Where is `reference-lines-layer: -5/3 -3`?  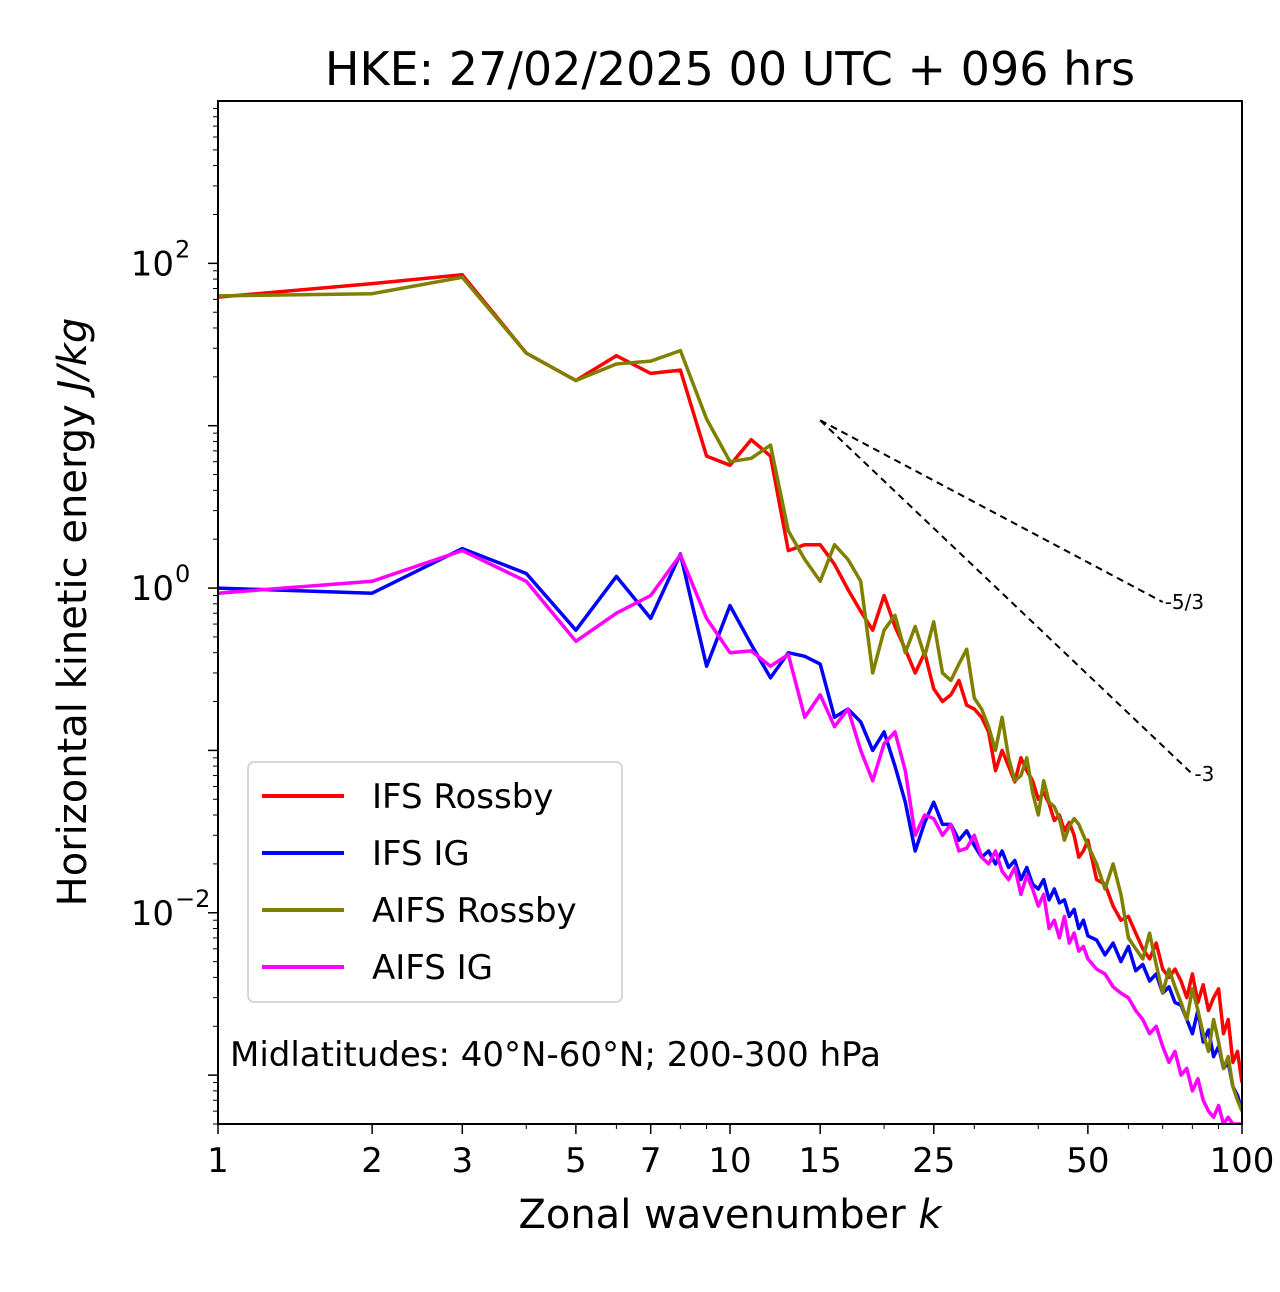
reference-lines-layer: -5/3 -3 is located at coordinates (1016, 602).